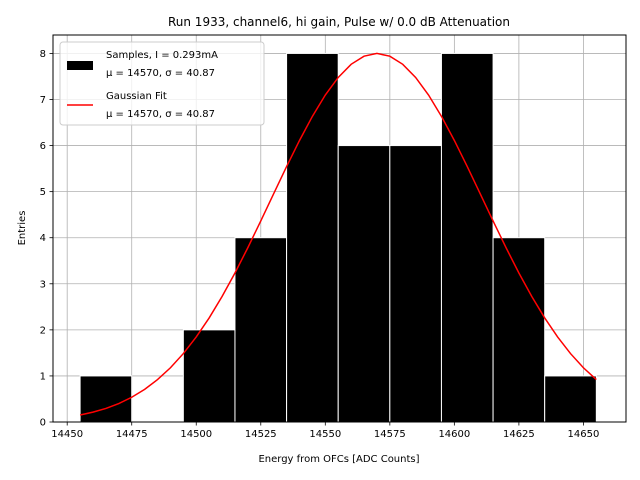 Image resolution: width=640 pixels, height=480 pixels. Describe the element at coordinates (338, 459) in the screenshot. I see `x-axis-label: Energy from OFCs [ADC Counts]` at that location.